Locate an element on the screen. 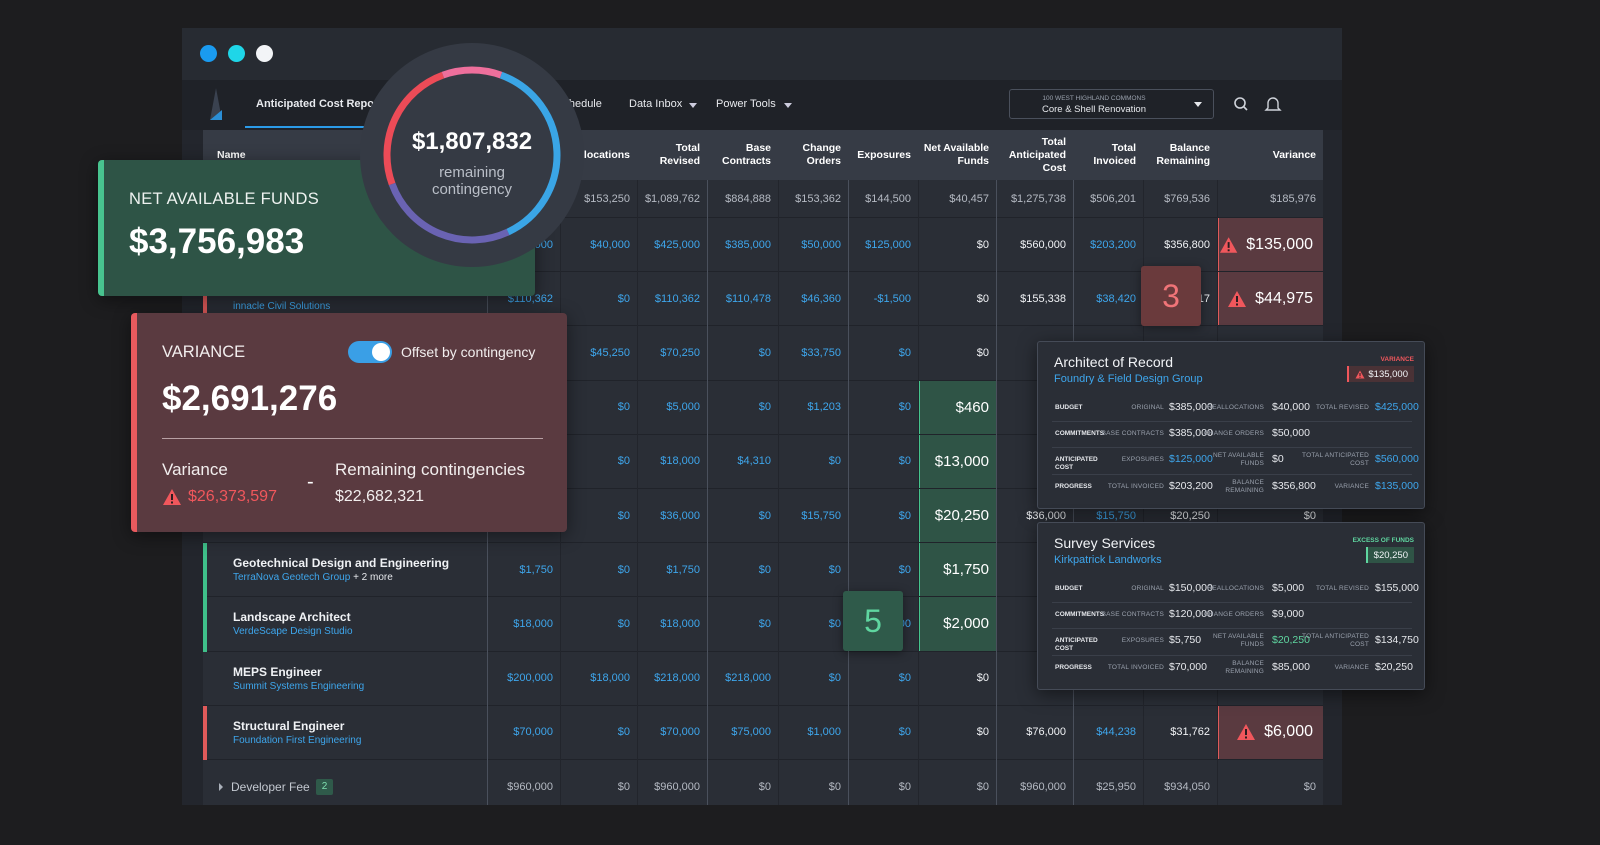  cell-value: $44,238 is located at coordinates (1116, 732).